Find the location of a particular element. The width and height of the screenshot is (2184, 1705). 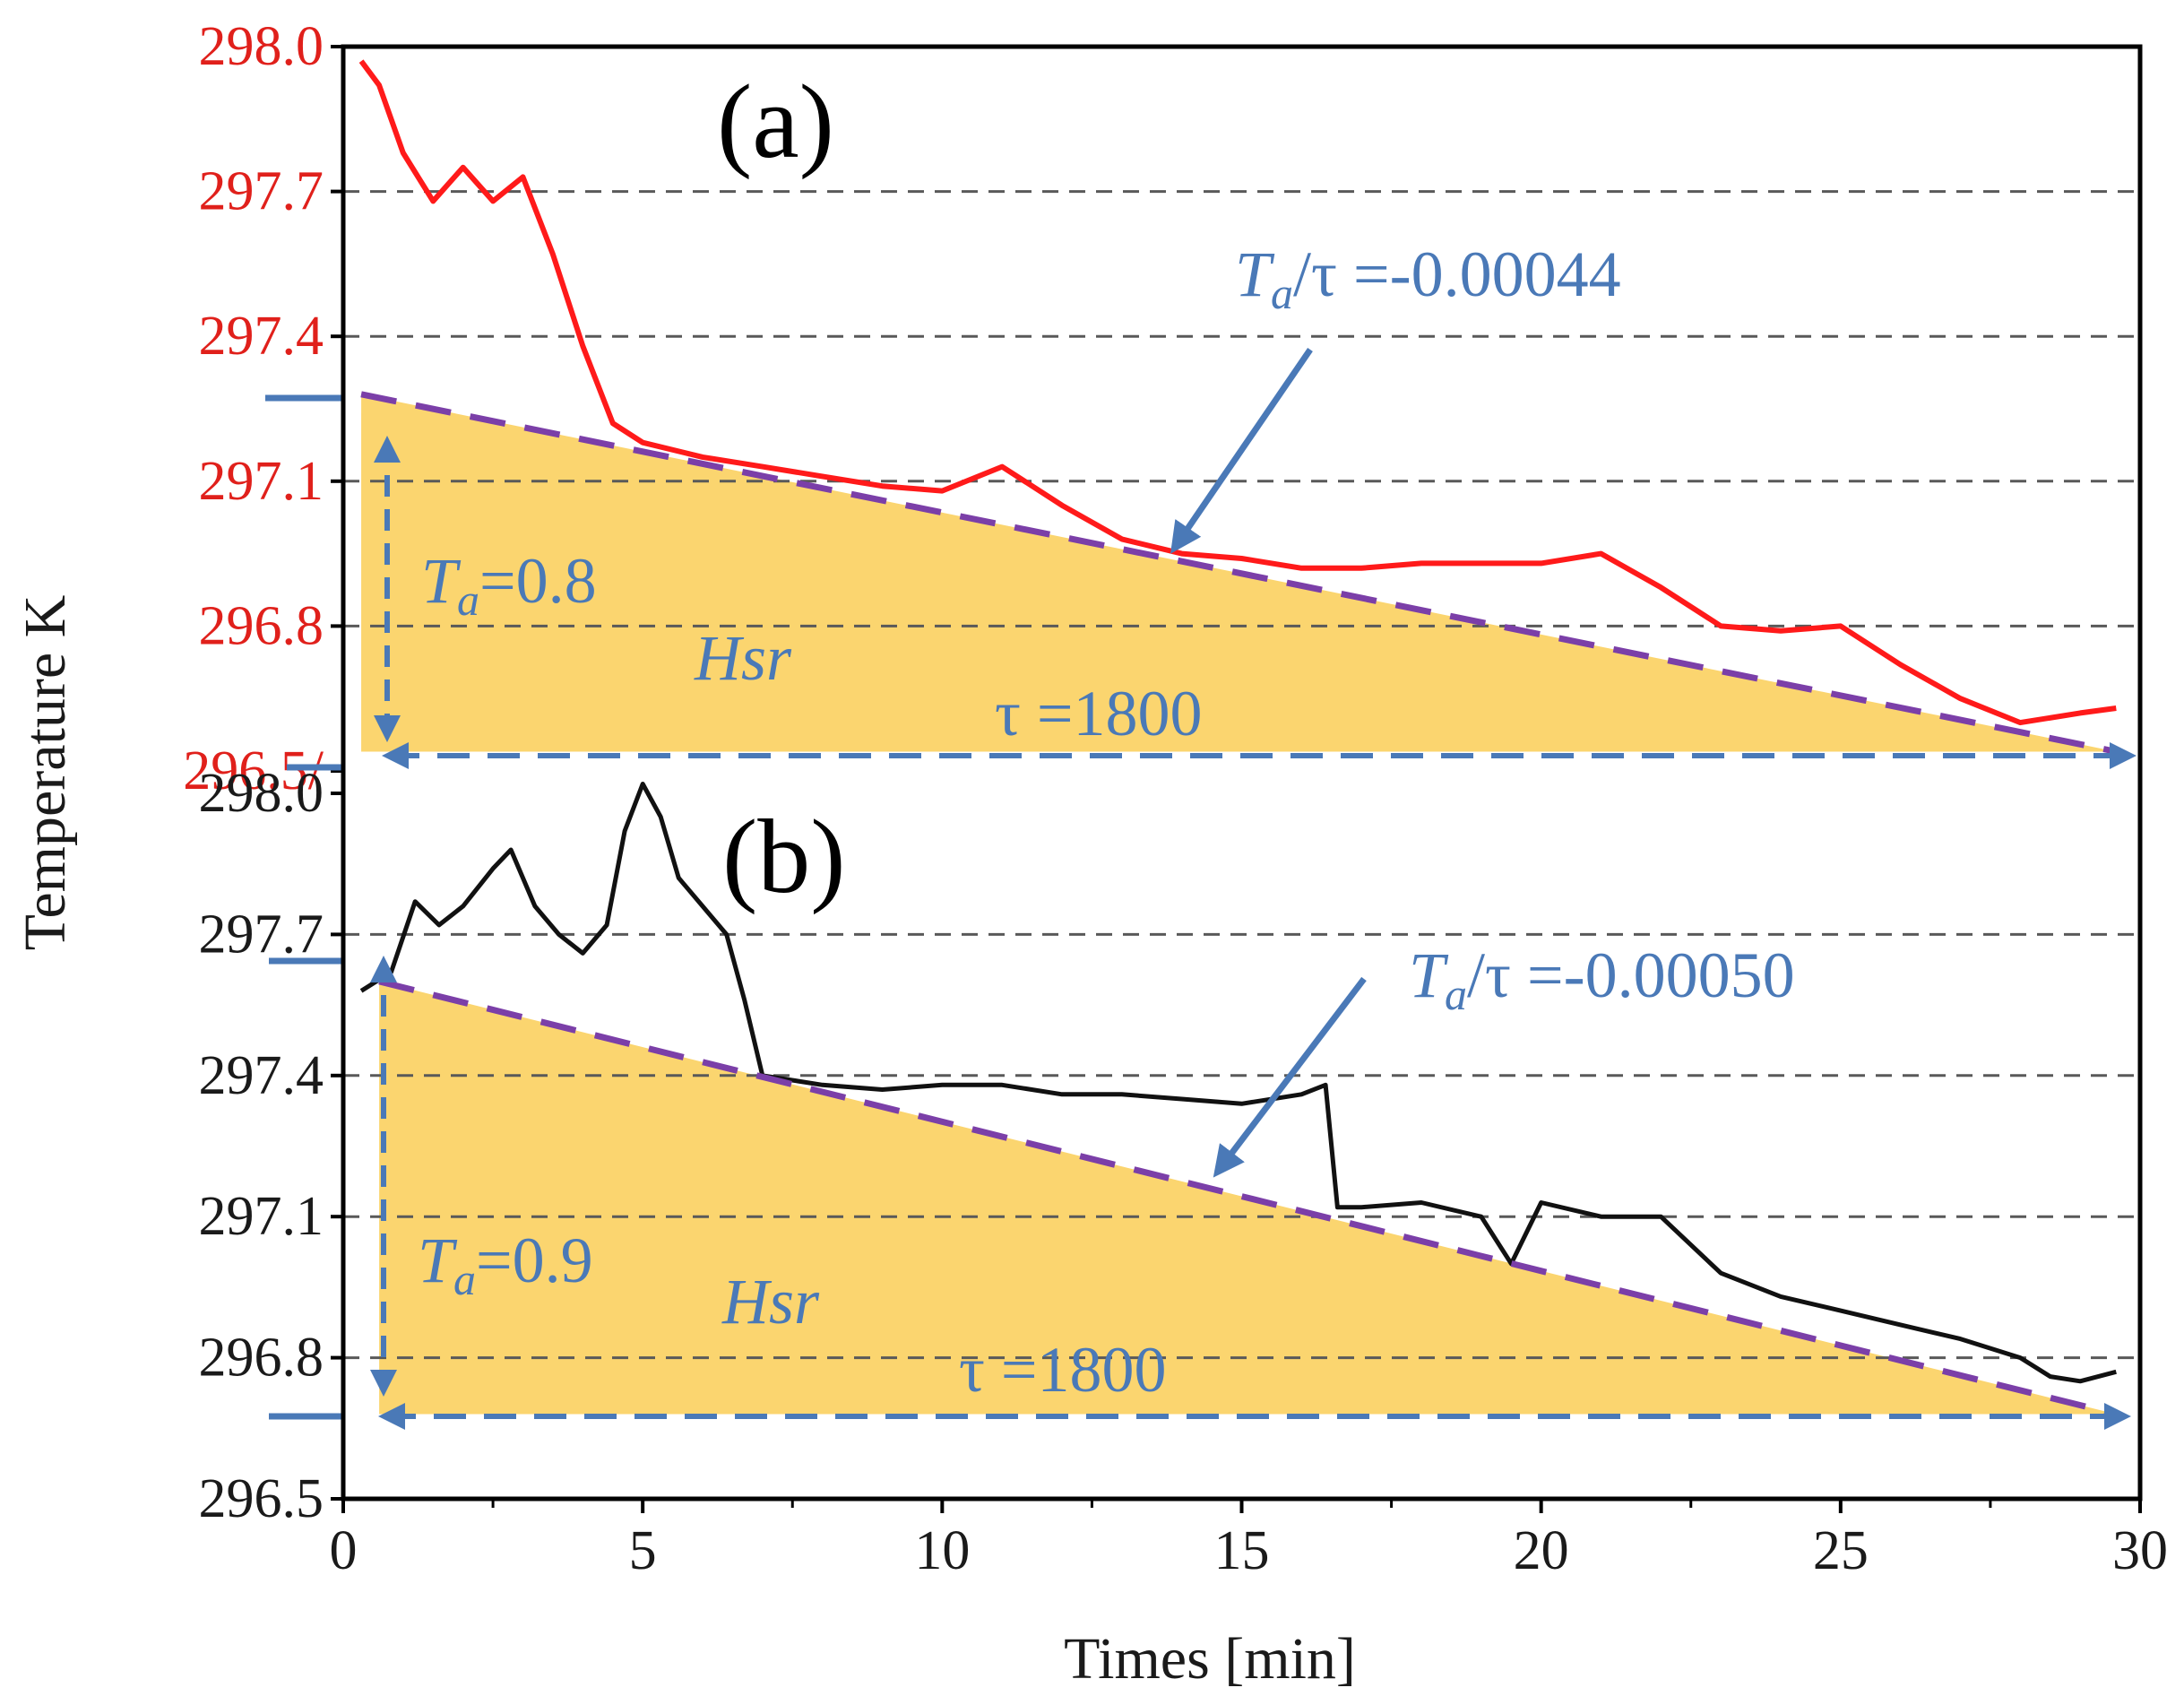

panel-b-slope-annotation: Ta/τ =-0.00050 is located at coordinates (1602, 979).